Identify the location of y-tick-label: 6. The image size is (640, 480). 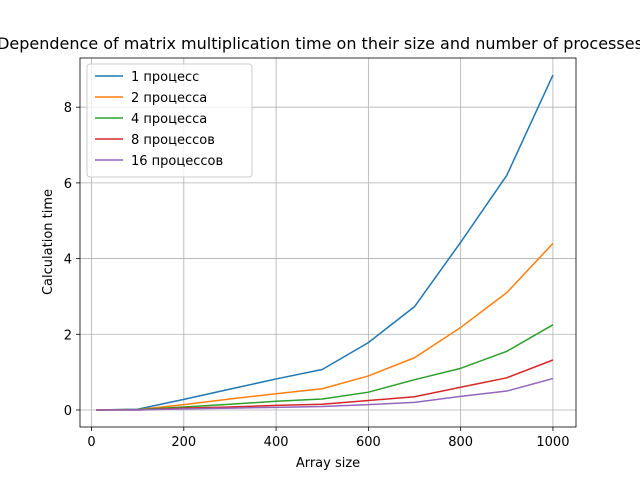
(68, 184).